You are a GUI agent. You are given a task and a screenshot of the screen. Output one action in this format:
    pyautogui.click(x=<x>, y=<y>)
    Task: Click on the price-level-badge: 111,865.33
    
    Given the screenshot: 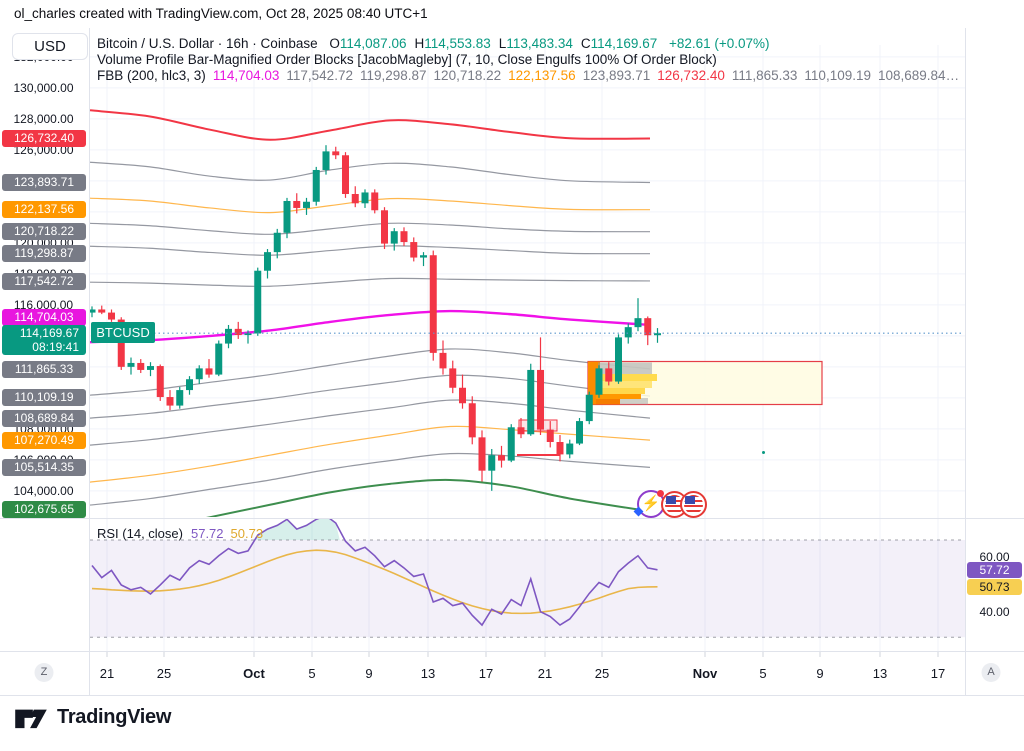 What is the action you would take?
    pyautogui.click(x=44, y=369)
    